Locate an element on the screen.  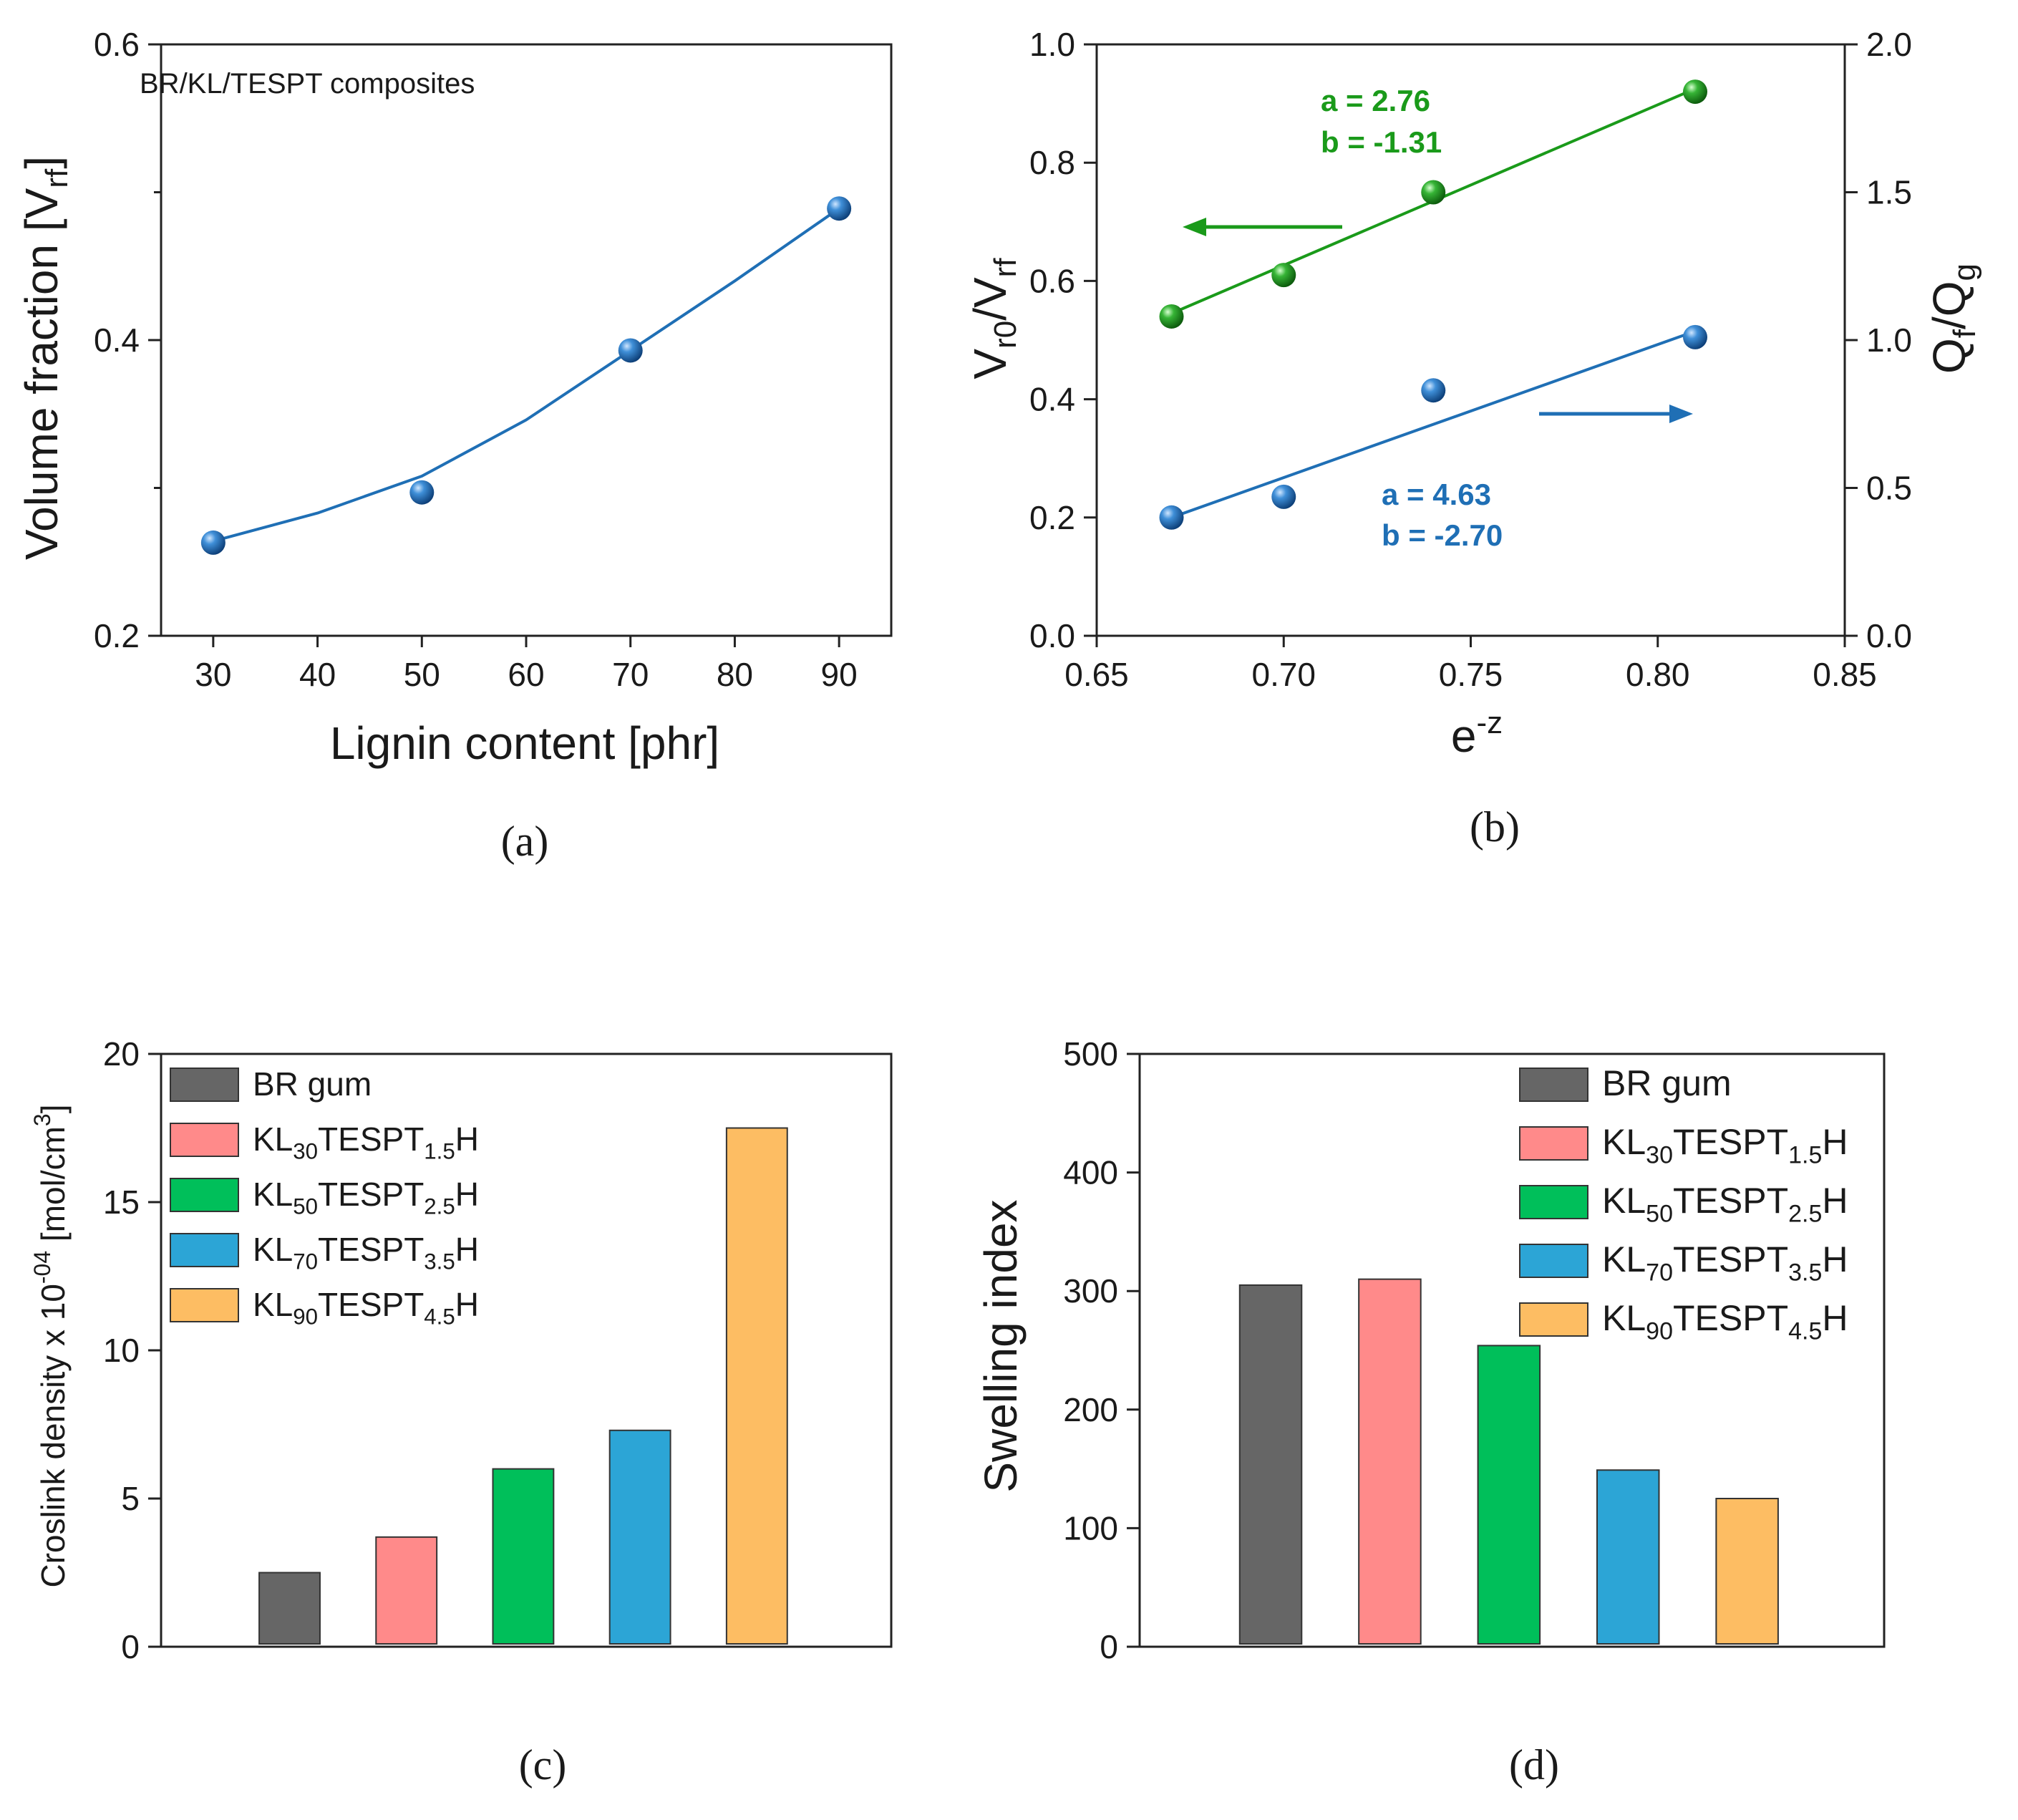
panel-a-xlabel: Lignin content [phr] is located at coordinates (524, 743).